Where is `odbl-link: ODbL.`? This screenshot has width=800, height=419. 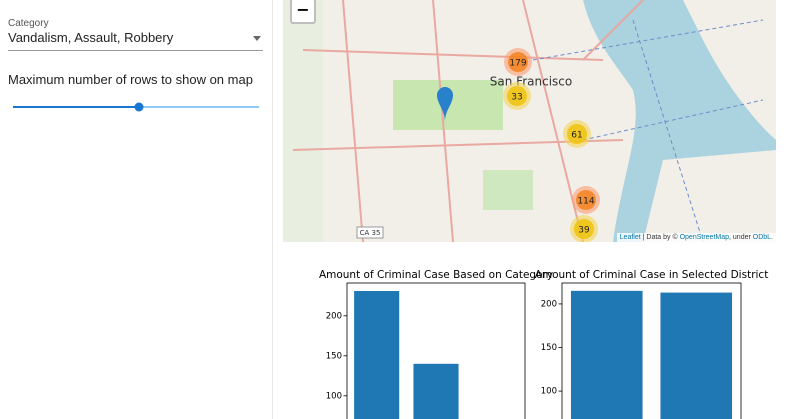
odbl-link: ODbL. is located at coordinates (762, 237).